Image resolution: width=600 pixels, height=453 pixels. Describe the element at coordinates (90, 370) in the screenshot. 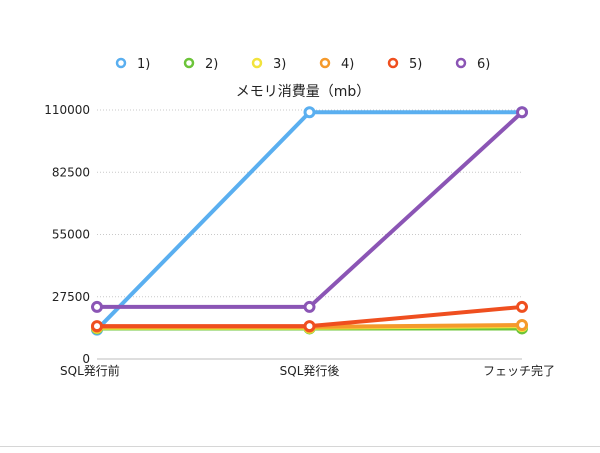

I see `x-tick-label: SQL発行前` at that location.